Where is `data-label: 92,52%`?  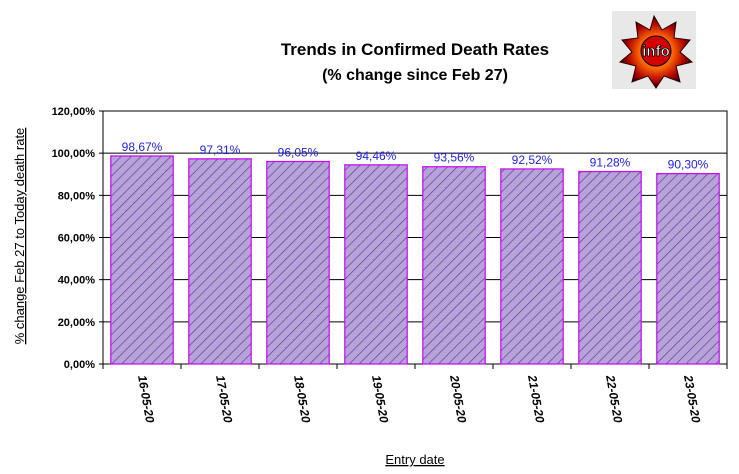
data-label: 92,52% is located at coordinates (532, 160).